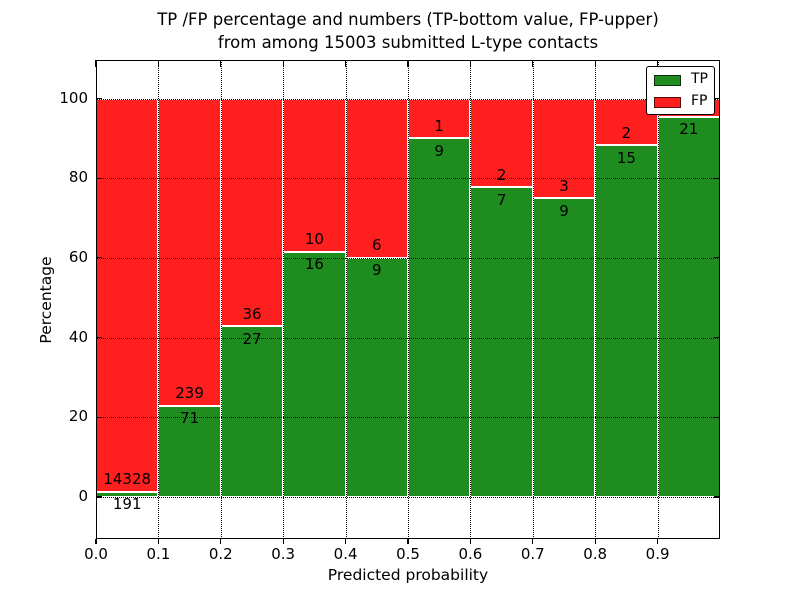  Describe the element at coordinates (699, 101) in the screenshot. I see `legend-label: FP` at that location.